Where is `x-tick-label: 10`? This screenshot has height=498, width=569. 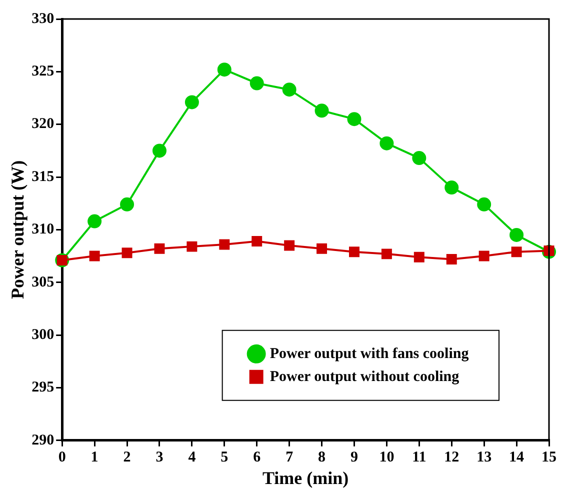
x-tick-label: 10 is located at coordinates (386, 457).